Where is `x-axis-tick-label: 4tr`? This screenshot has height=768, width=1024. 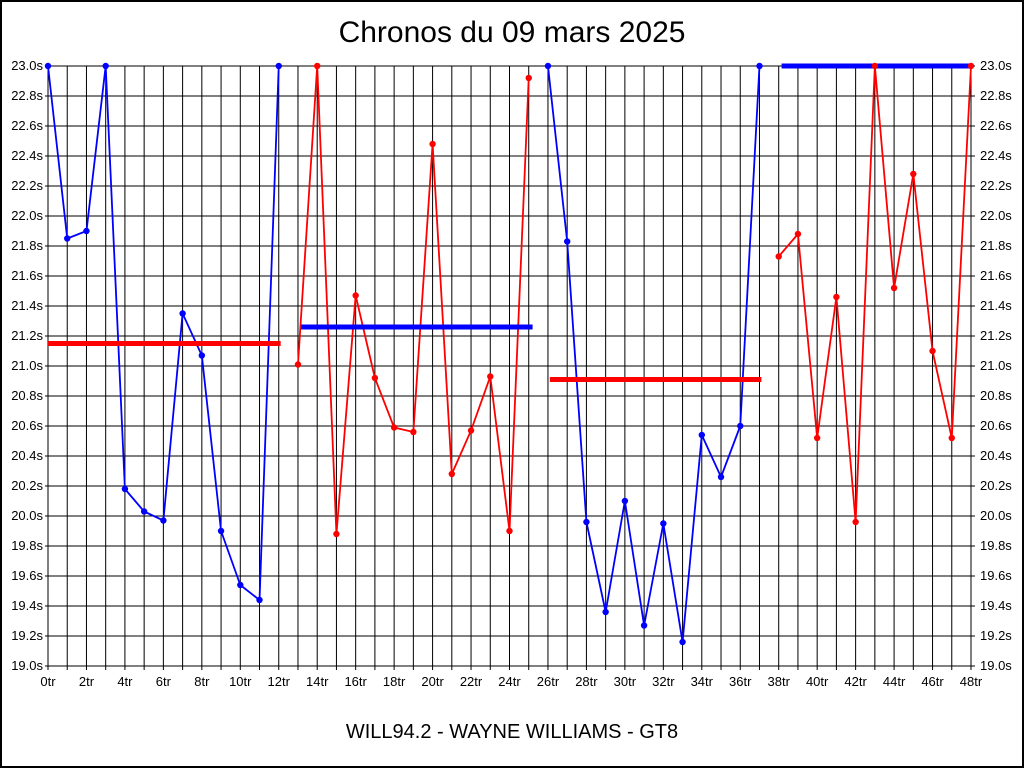
x-axis-tick-label: 4tr is located at coordinates (125, 681).